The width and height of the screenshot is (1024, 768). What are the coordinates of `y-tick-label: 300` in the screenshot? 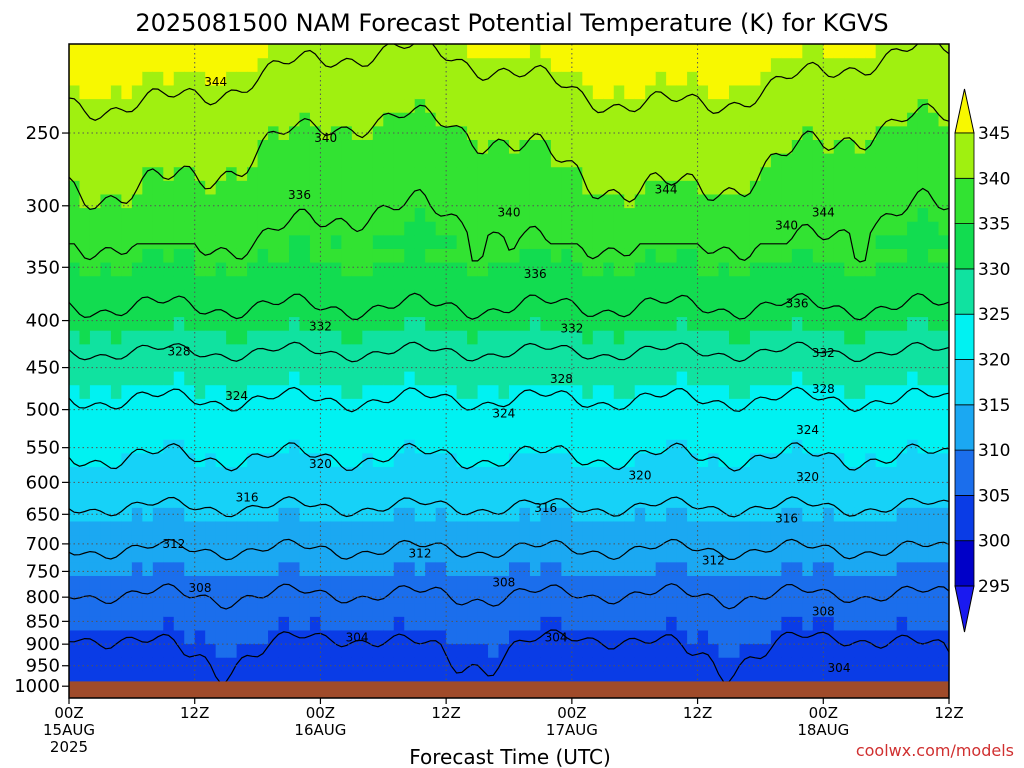 It's located at (43, 206).